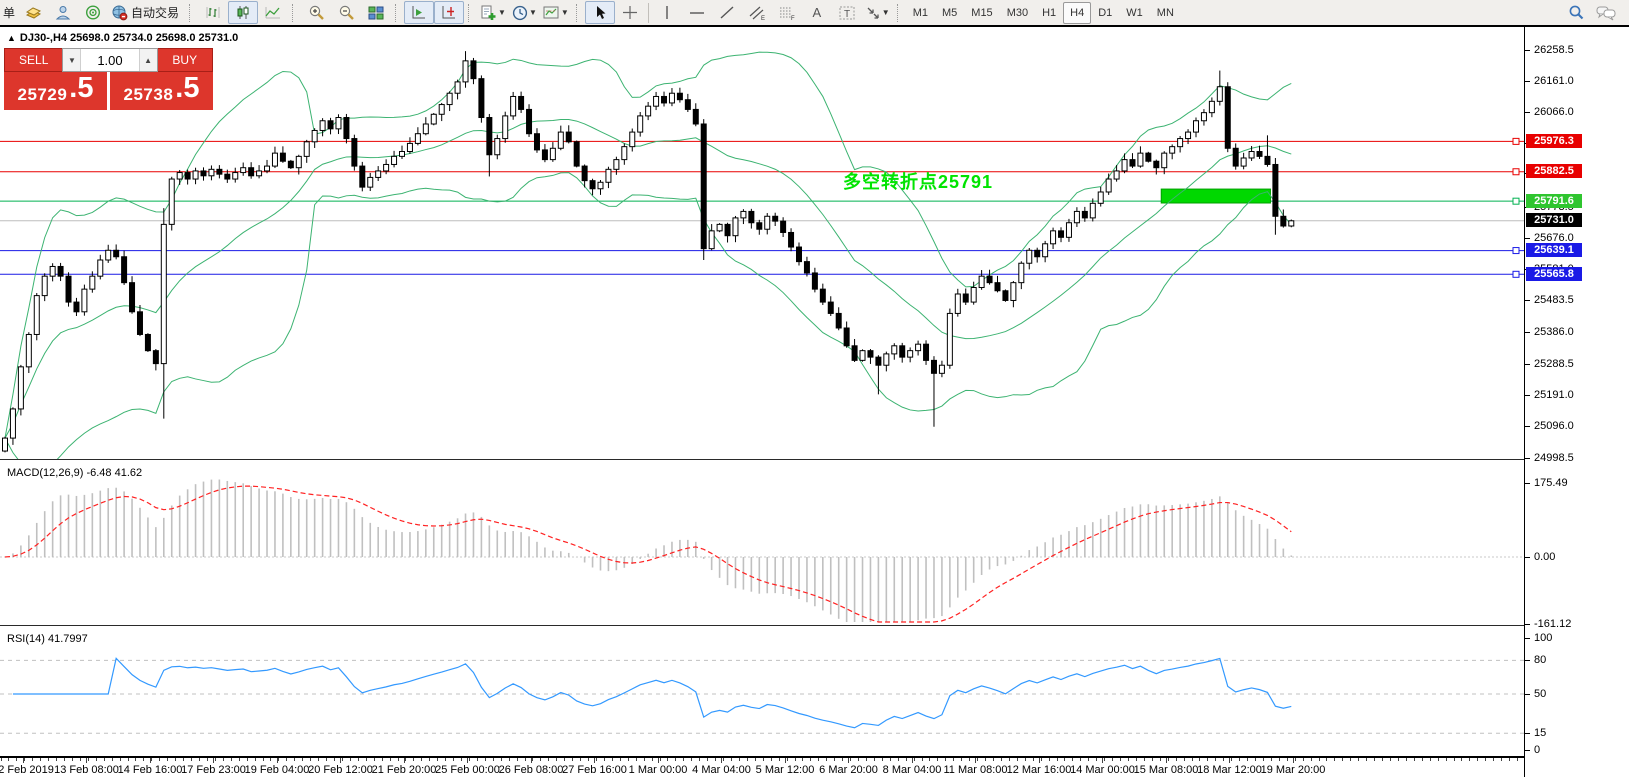 This screenshot has height=779, width=1629. I want to click on crosshair-button, so click(630, 12).